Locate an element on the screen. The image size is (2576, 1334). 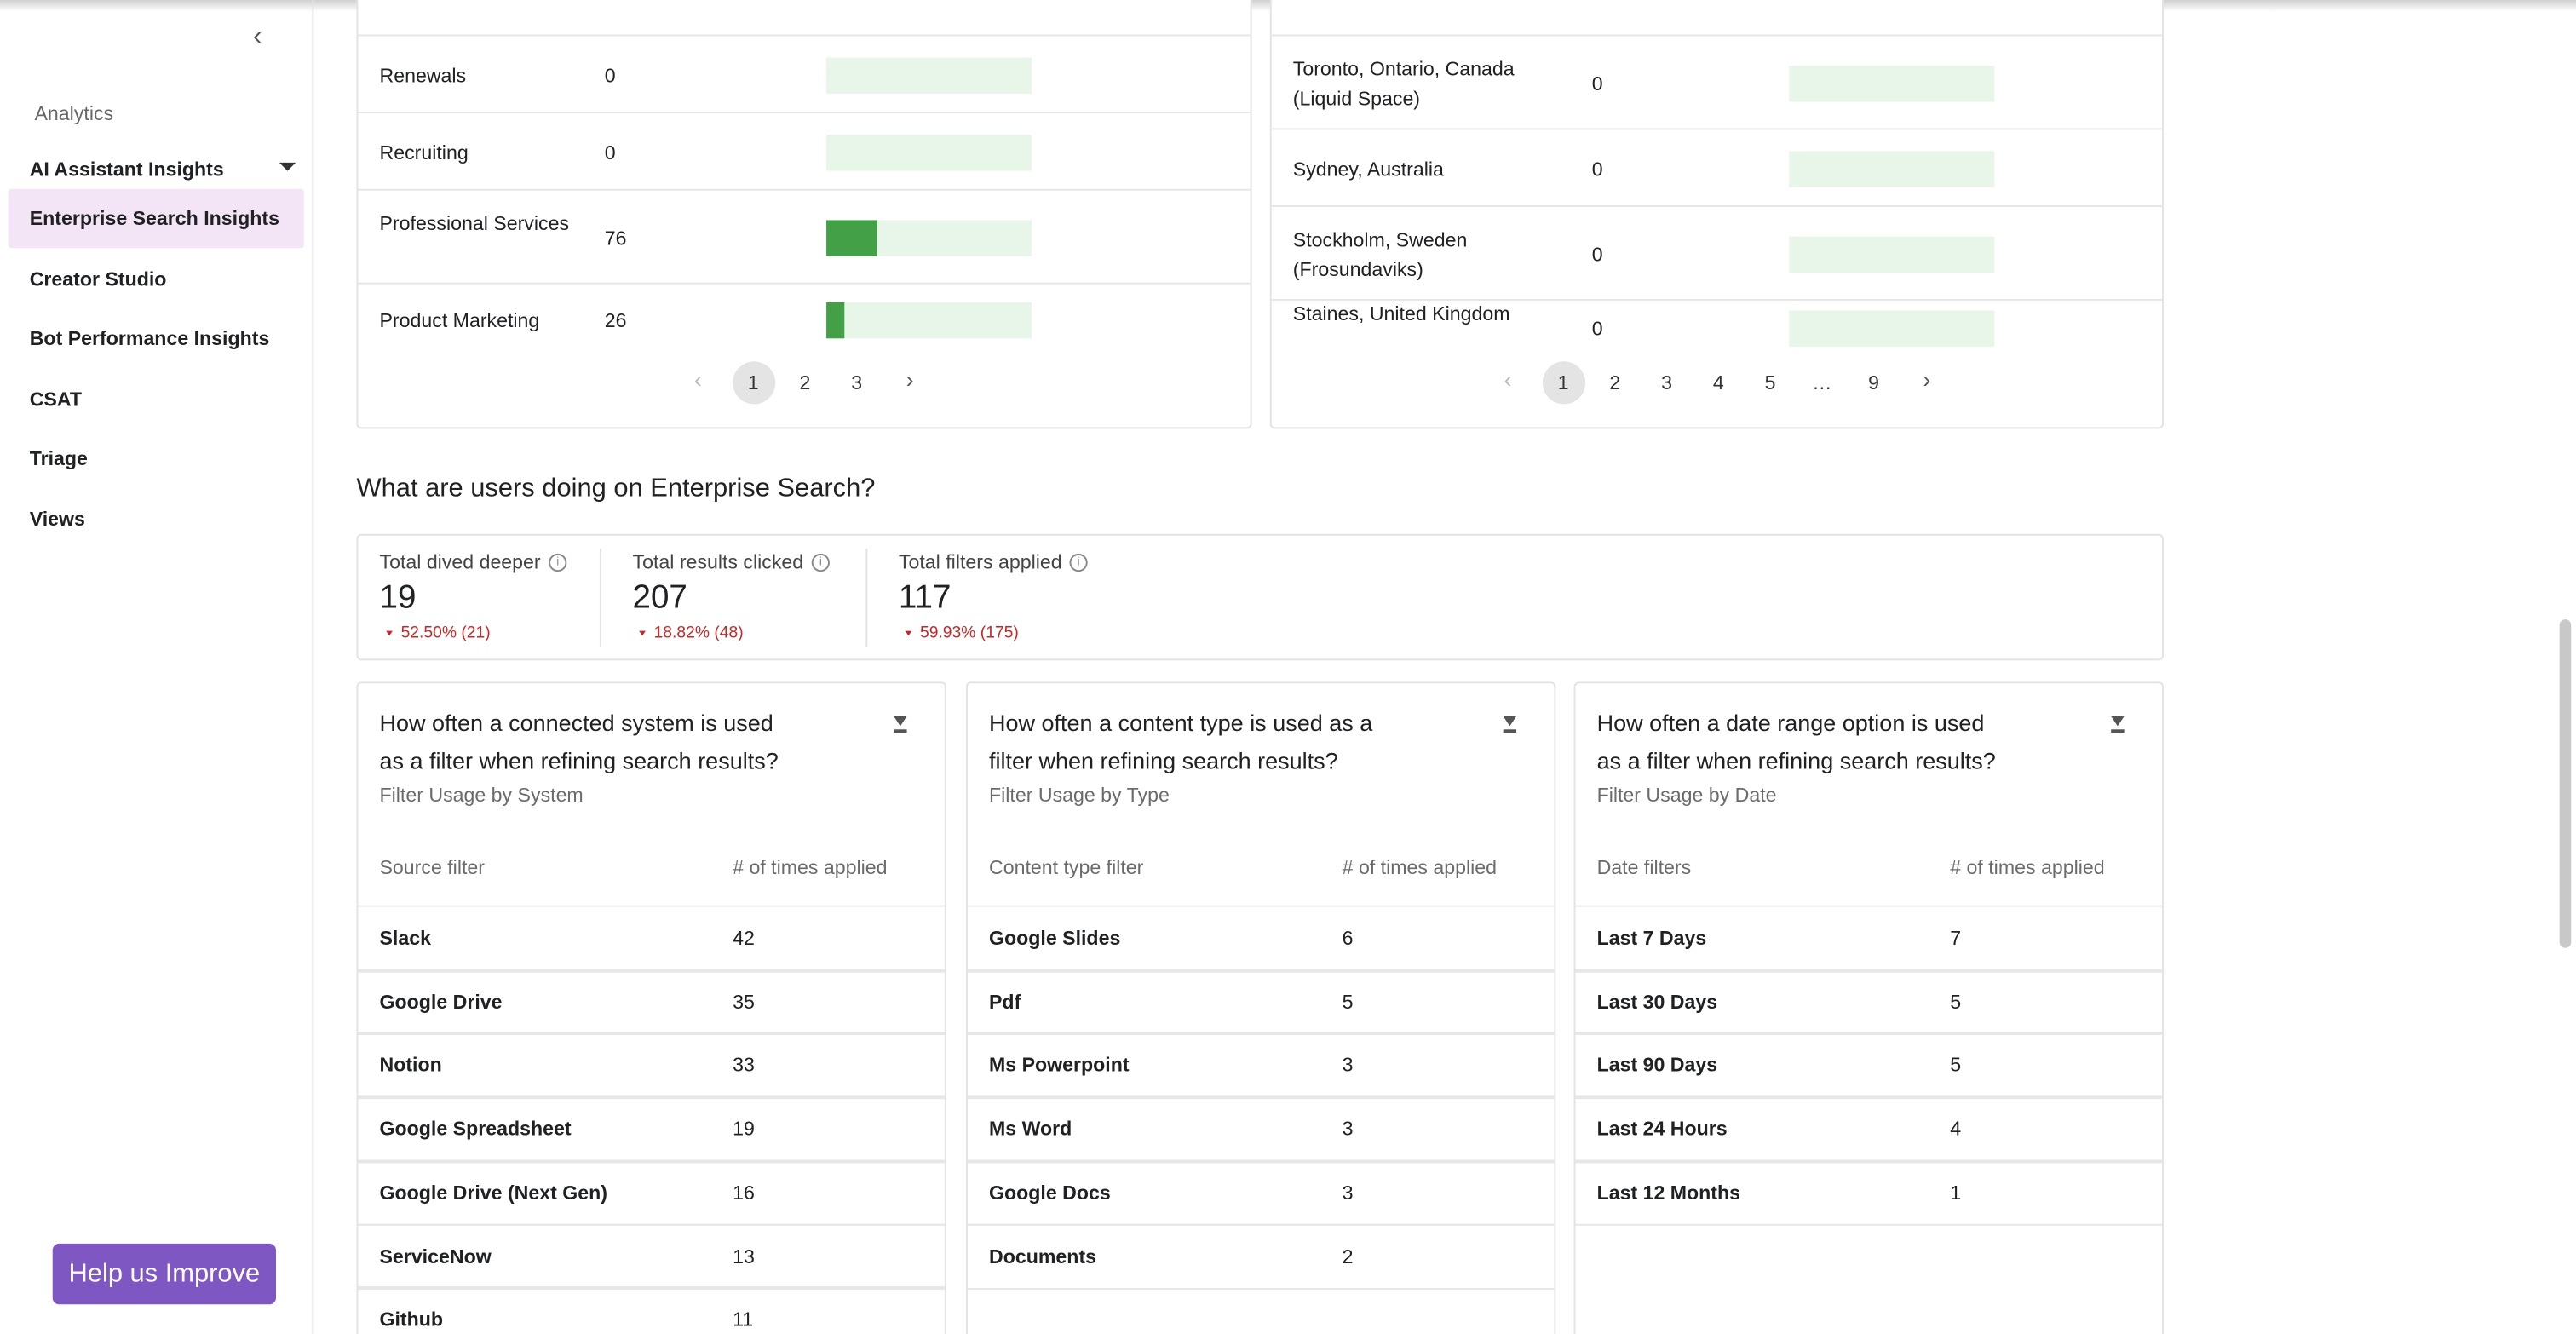
column-header: Date filters is located at coordinates (1644, 867).